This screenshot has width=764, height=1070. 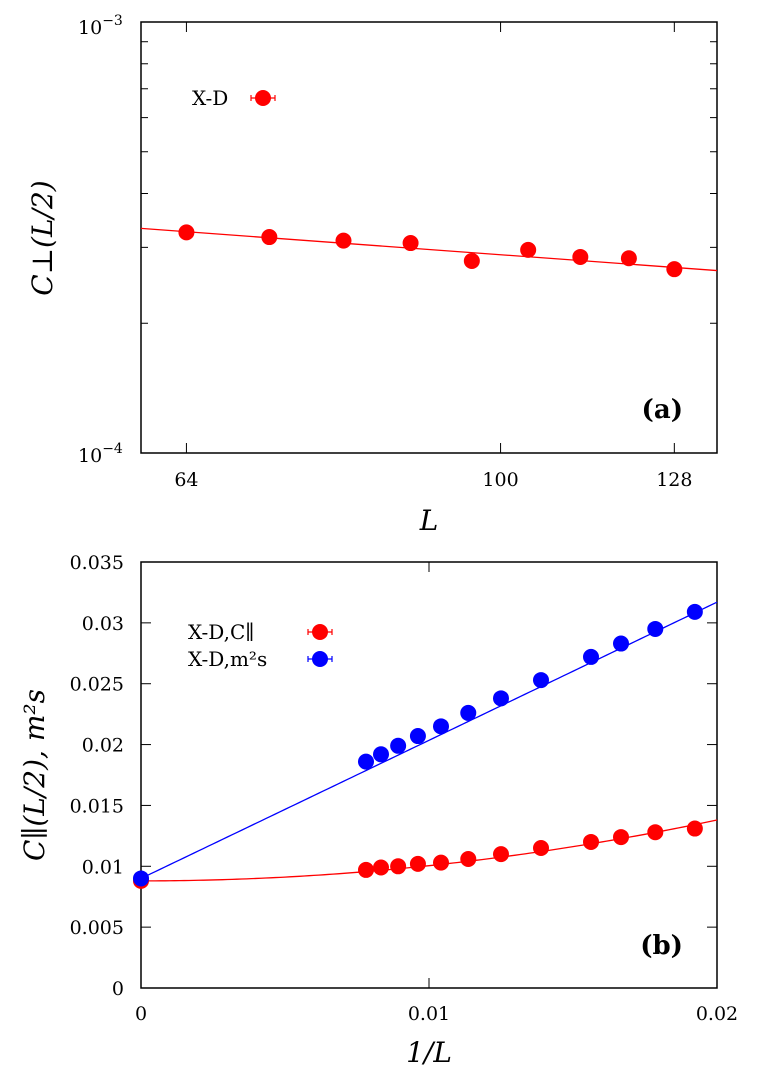 What do you see at coordinates (429, 850) in the screenshot?
I see `panel-b-fit-c-parallel` at bounding box center [429, 850].